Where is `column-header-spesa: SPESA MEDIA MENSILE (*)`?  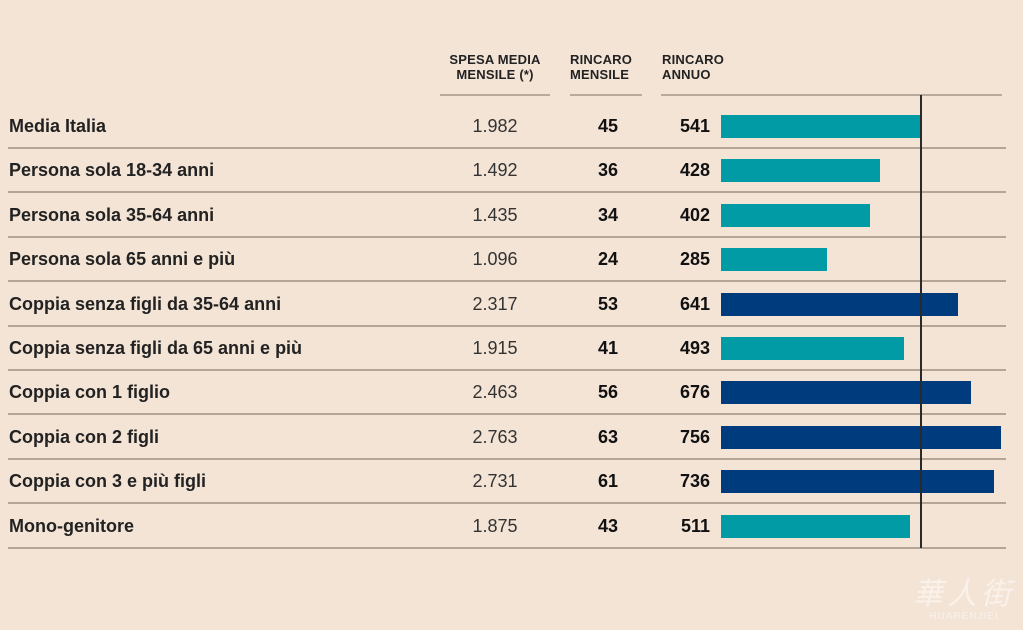
column-header-spesa: SPESA MEDIA MENSILE (*) is located at coordinates (495, 67).